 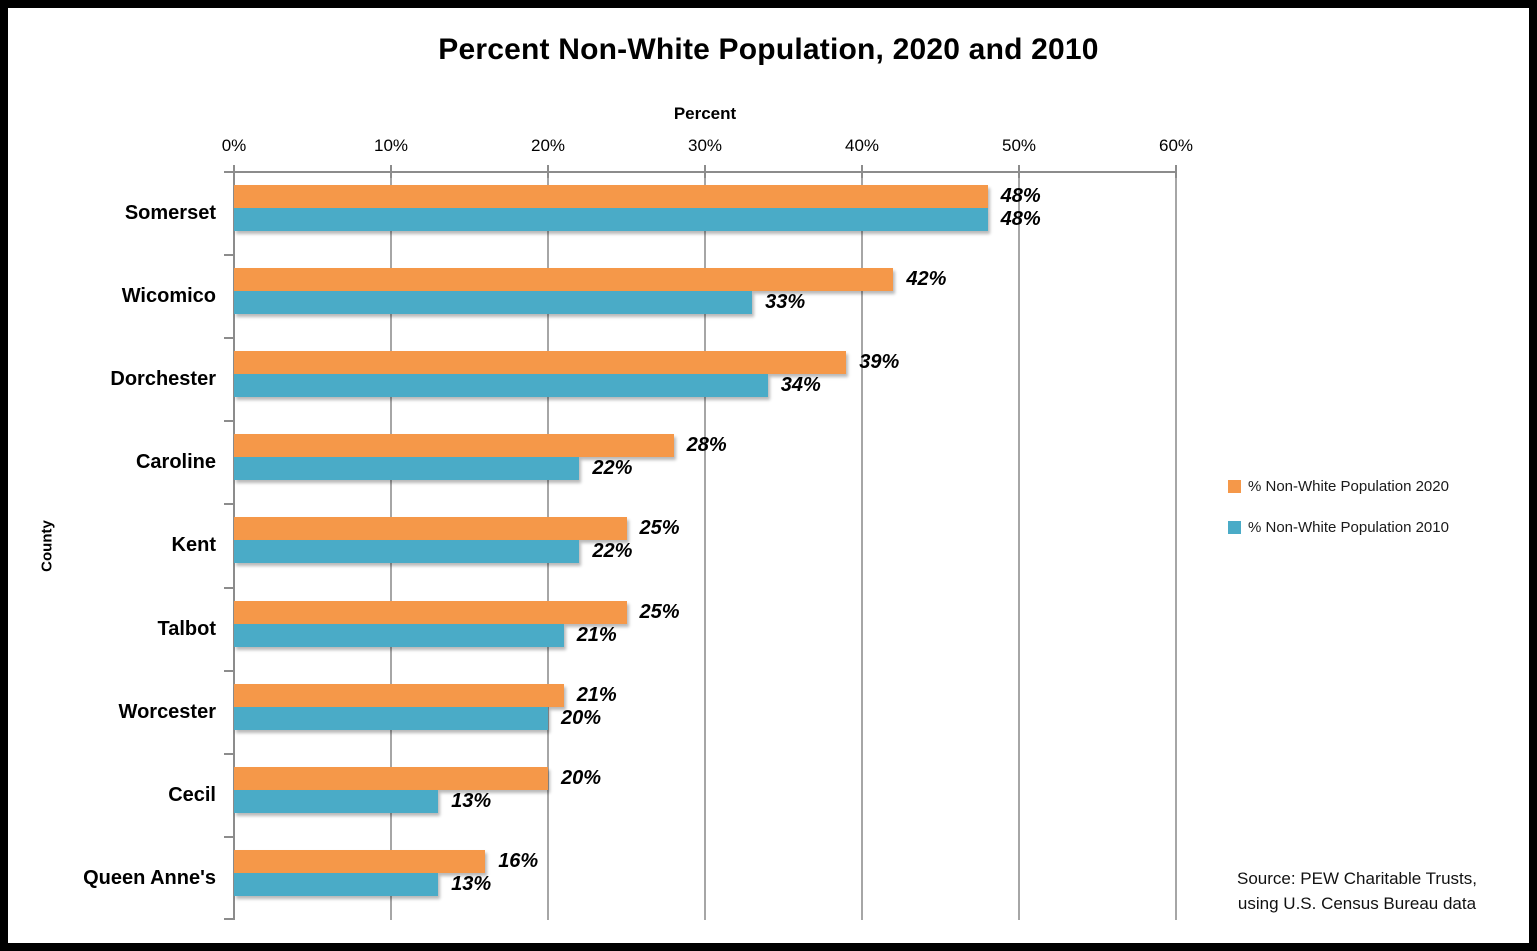 What do you see at coordinates (391, 145) in the screenshot?
I see `x-tick-label-10: 10%` at bounding box center [391, 145].